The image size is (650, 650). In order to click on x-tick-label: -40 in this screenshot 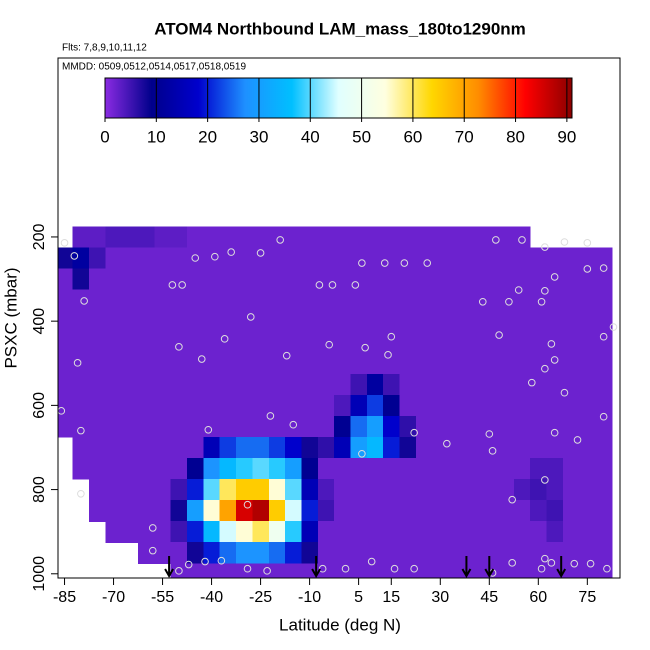, I will do `click(211, 597)`.